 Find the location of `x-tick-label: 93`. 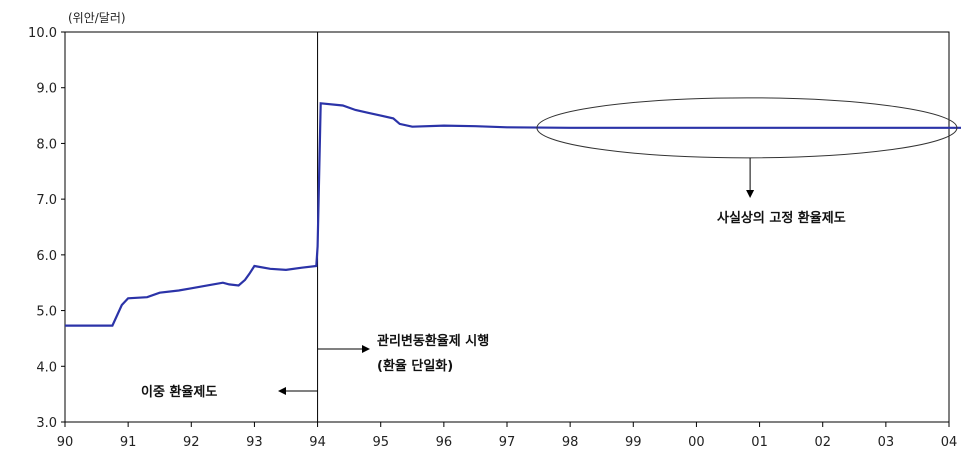

x-tick-label: 93 is located at coordinates (254, 442).